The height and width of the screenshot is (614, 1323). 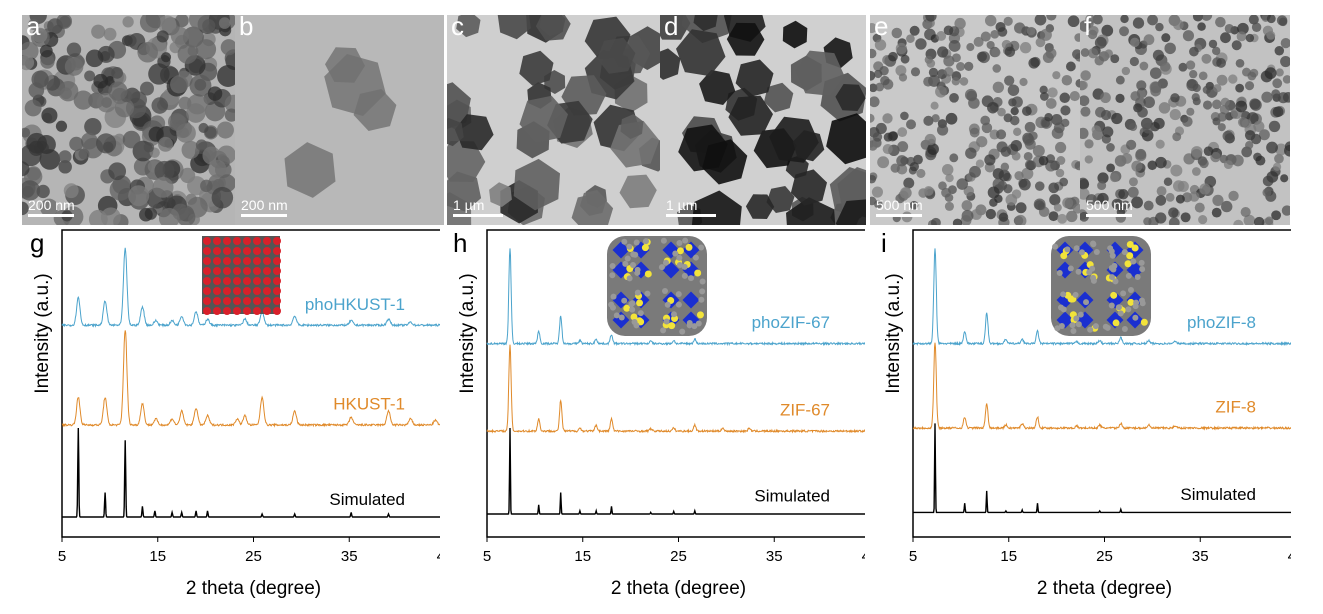 What do you see at coordinates (1235, 407) in the screenshot?
I see `series-label: ZIF-8` at bounding box center [1235, 407].